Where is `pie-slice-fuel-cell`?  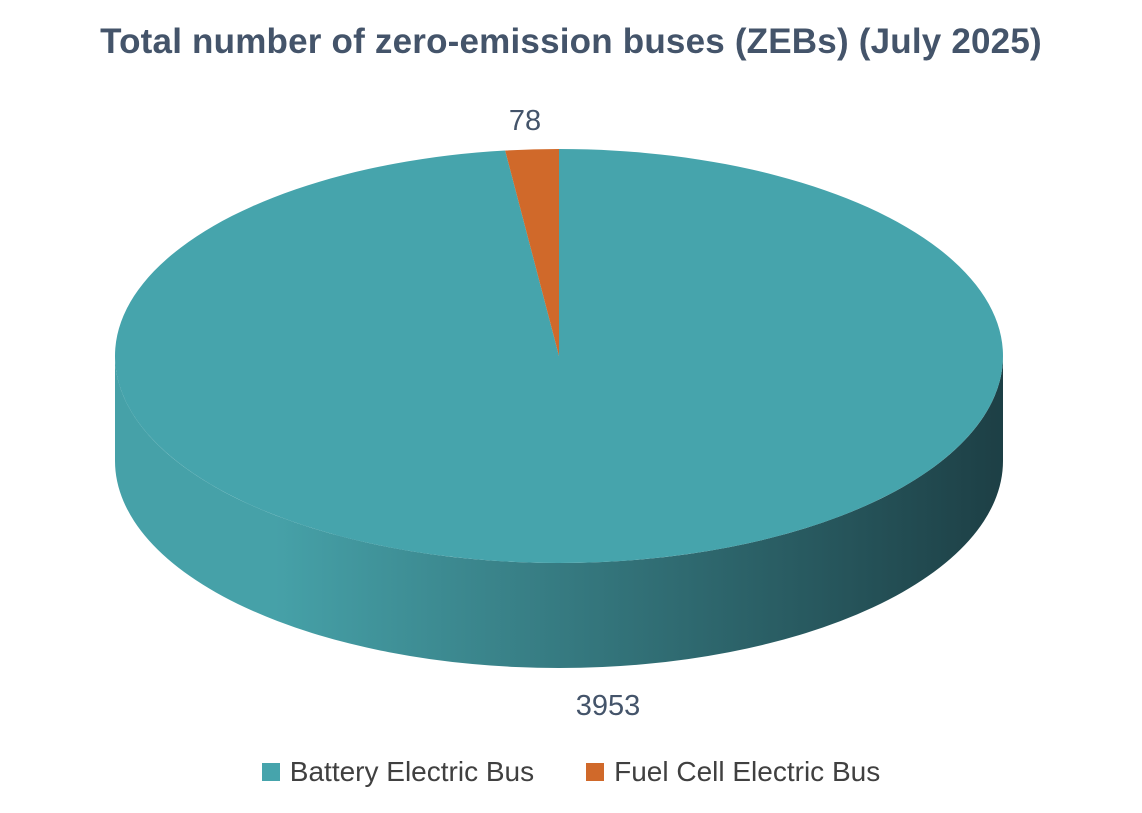 pie-slice-fuel-cell is located at coordinates (532, 252).